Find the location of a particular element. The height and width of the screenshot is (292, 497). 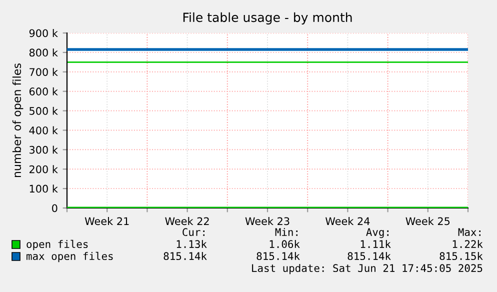

y-tick-label: 0 is located at coordinates (55, 208).